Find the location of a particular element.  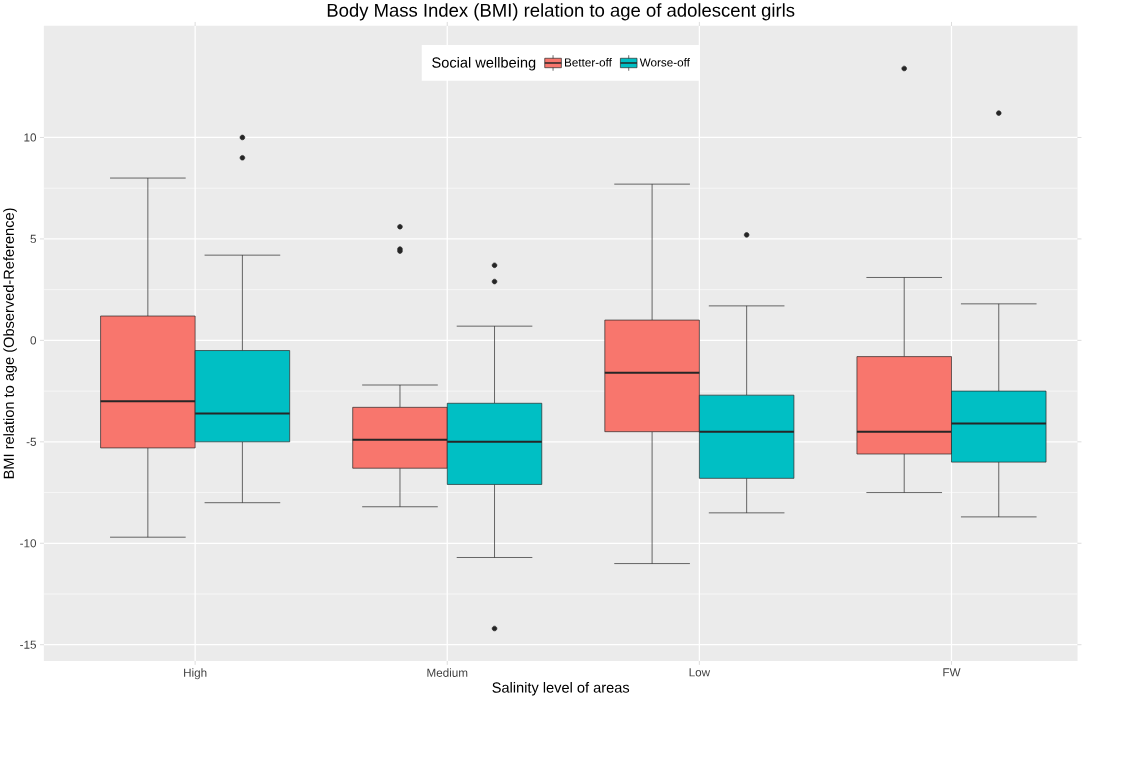

y-tick-label: 0 is located at coordinates (33, 340).